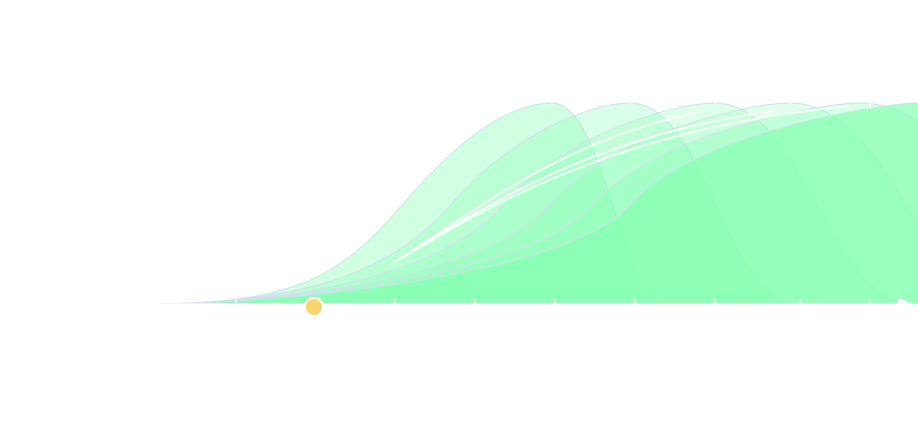  What do you see at coordinates (907, 304) in the screenshot?
I see `arrowhead-icon` at bounding box center [907, 304].